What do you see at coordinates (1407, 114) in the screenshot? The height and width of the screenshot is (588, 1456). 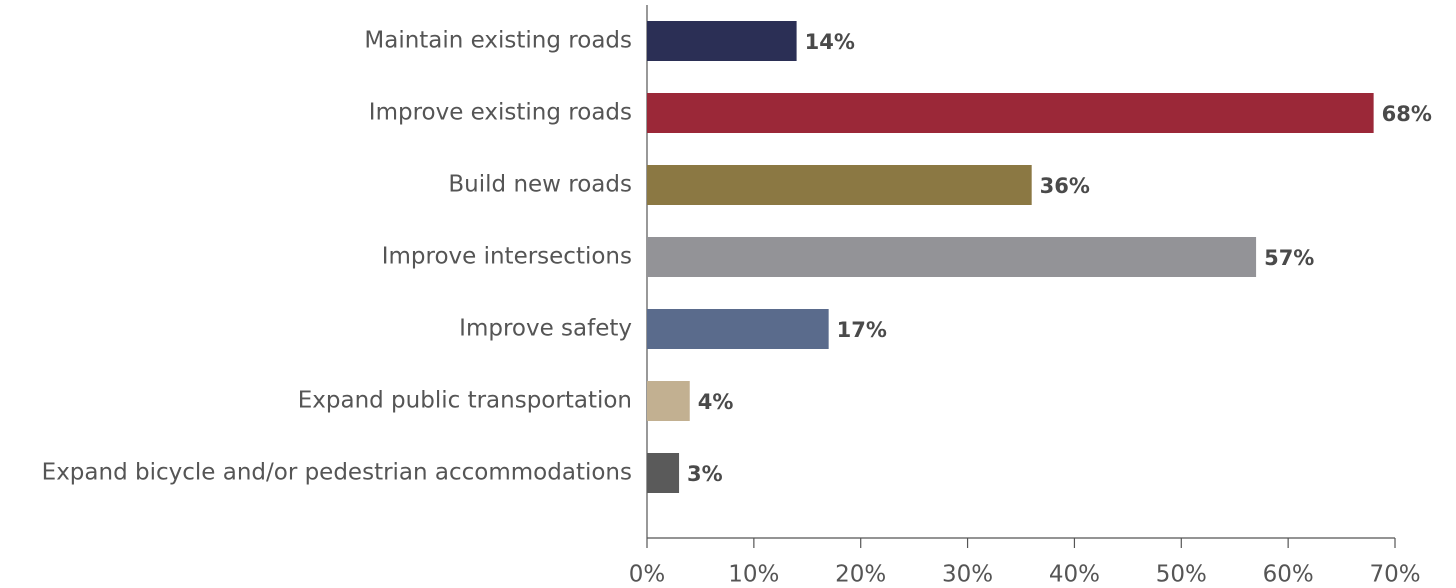 I see `value-label: 68%` at bounding box center [1407, 114].